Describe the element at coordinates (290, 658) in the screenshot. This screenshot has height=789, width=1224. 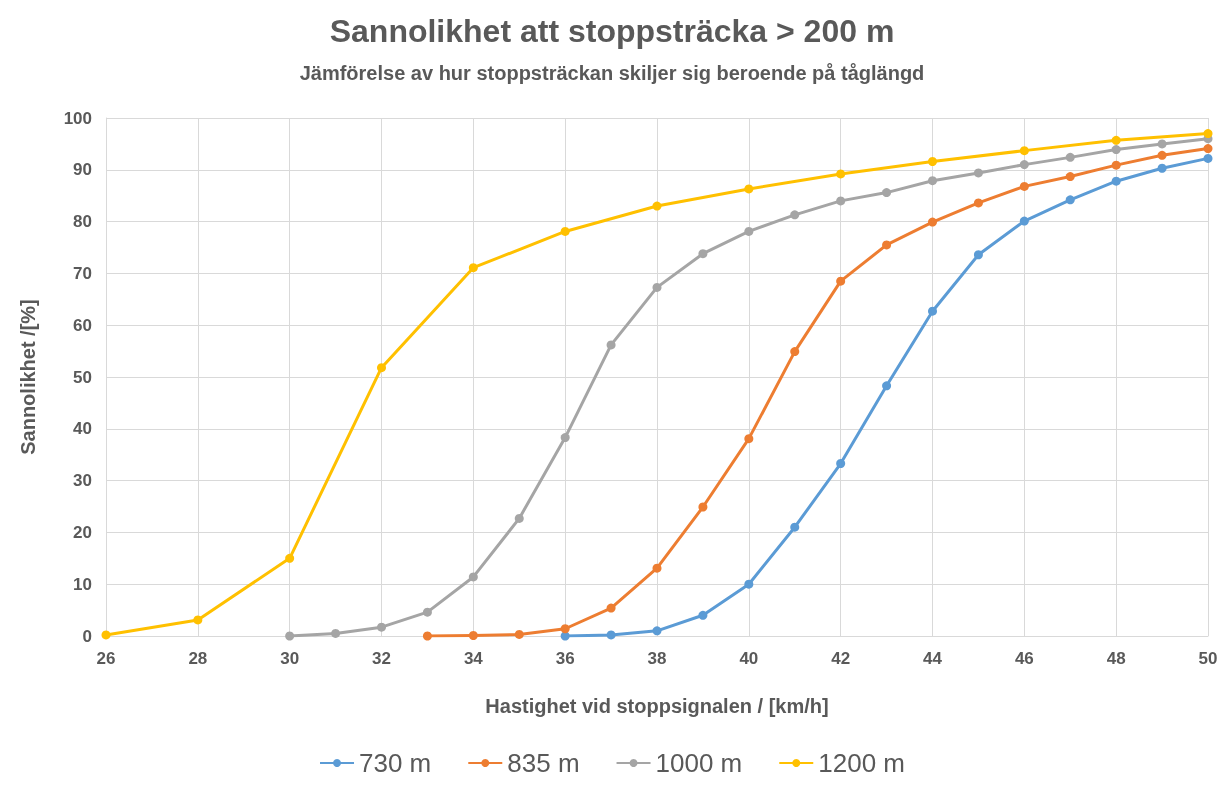
I see `x-tick-label: 30` at that location.